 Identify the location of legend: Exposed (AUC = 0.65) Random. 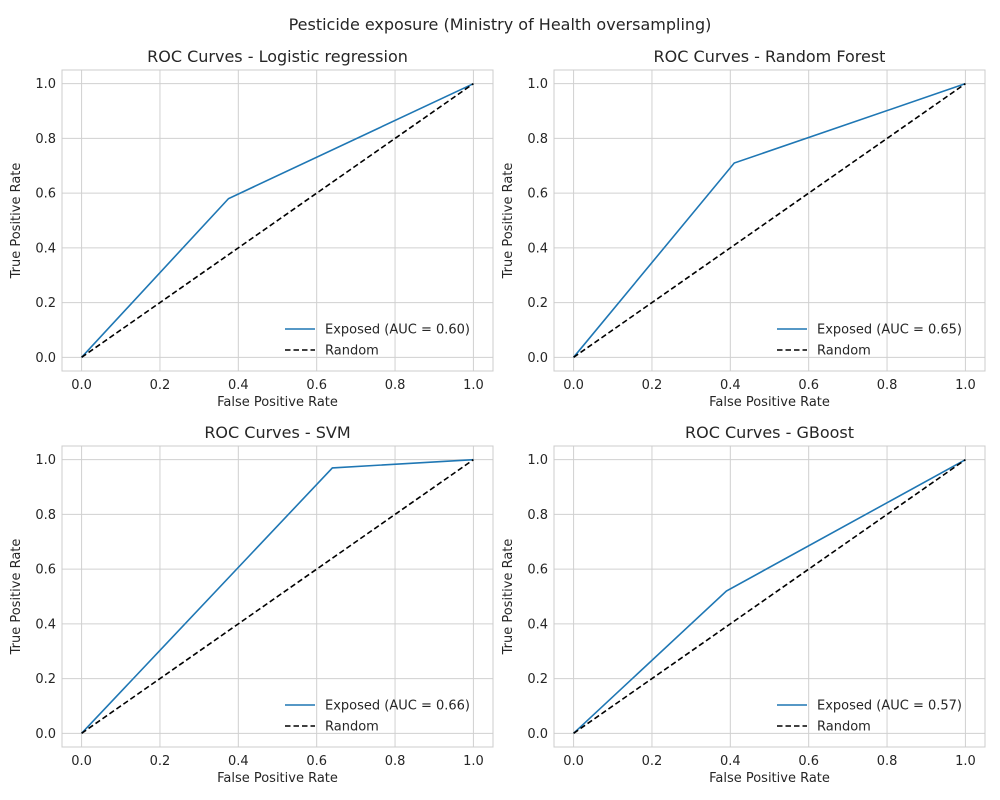
(869, 341).